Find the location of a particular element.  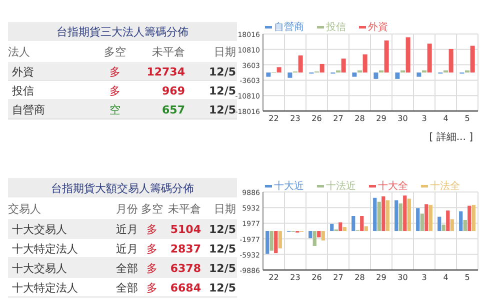

text: 6684 is located at coordinates (185, 287).